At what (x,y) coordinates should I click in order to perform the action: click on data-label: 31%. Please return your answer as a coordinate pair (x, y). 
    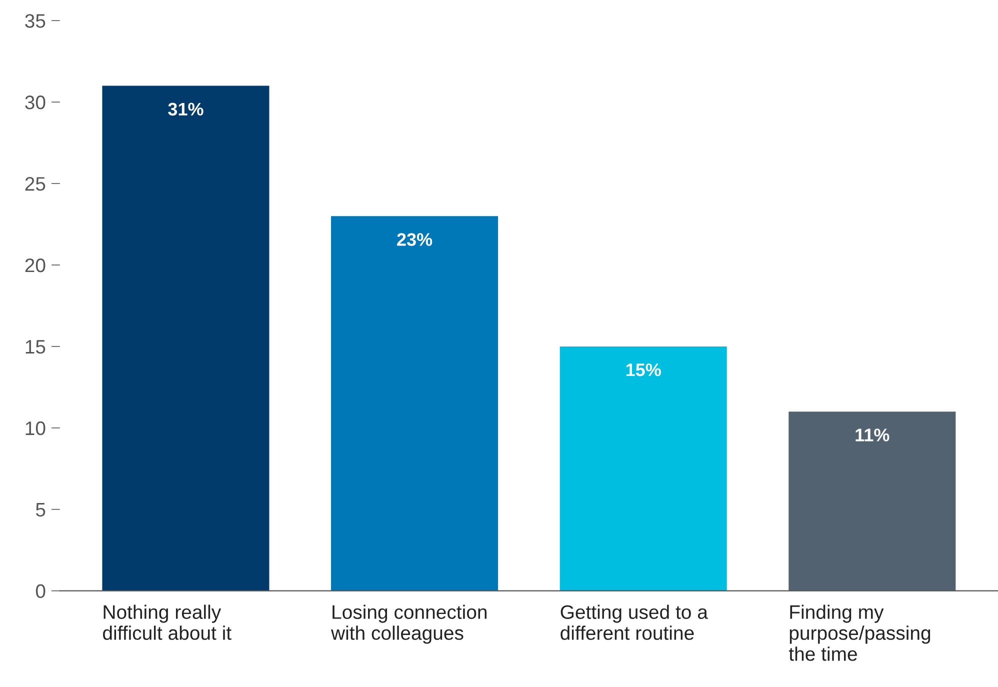
    Looking at the image, I should click on (186, 109).